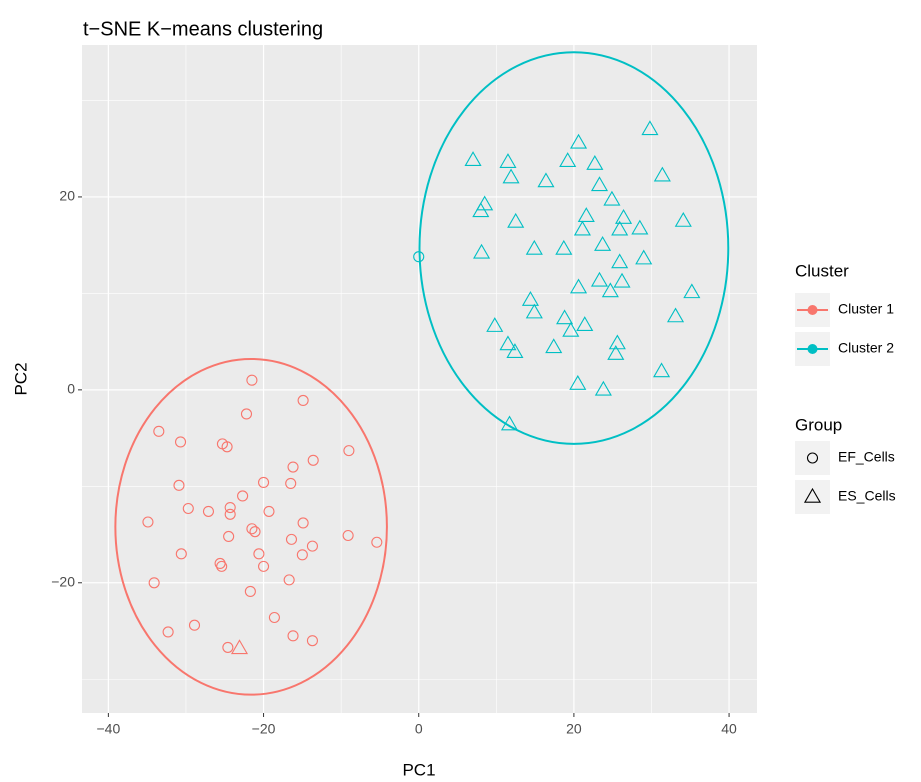  I want to click on x-tick-label: −40, so click(109, 729).